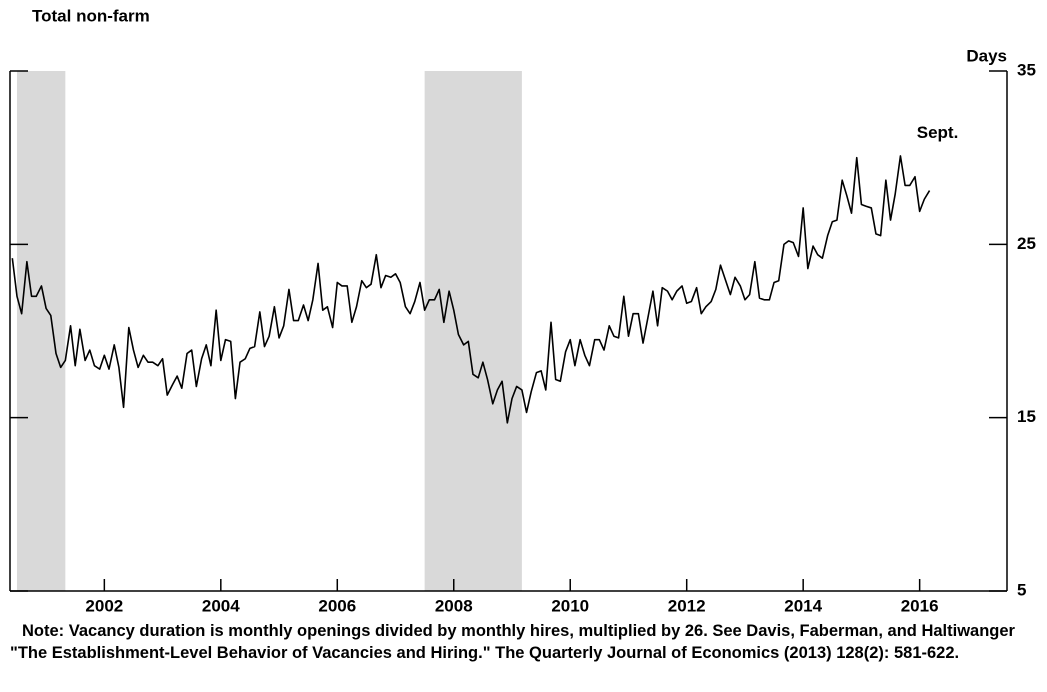 This screenshot has width=1047, height=692. I want to click on x-tick-label: 2002, so click(104, 605).